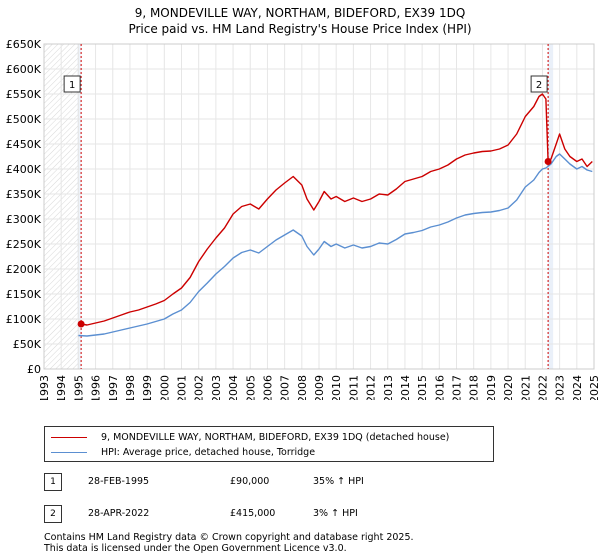  I want to click on x-tick-label: 2012, so click(371, 387).